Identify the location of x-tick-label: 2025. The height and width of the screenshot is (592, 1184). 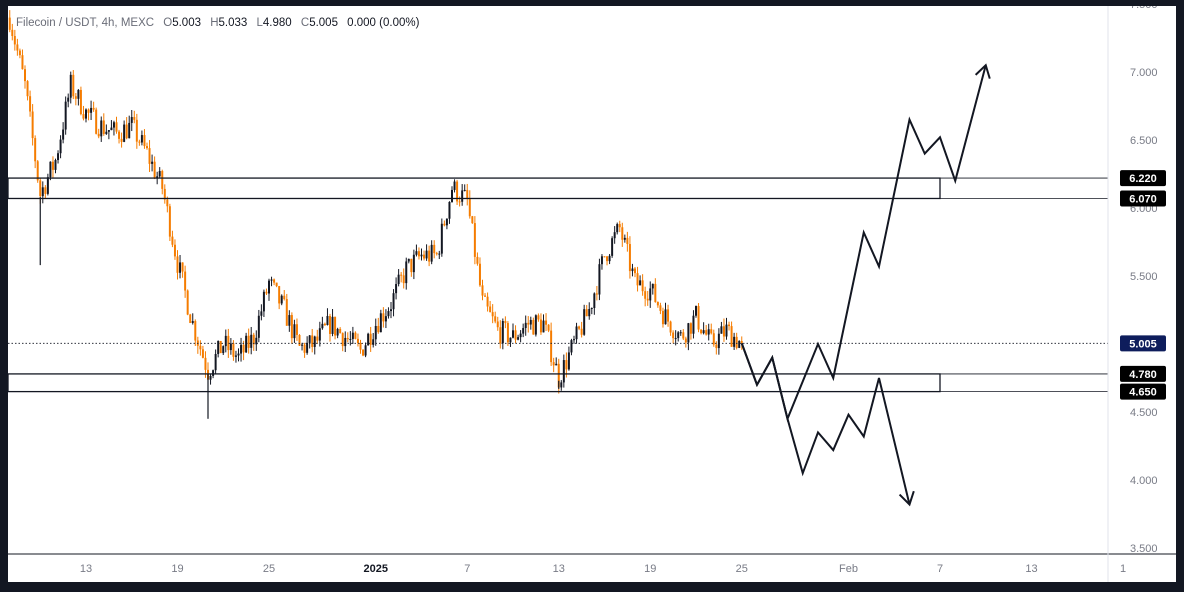
(376, 569).